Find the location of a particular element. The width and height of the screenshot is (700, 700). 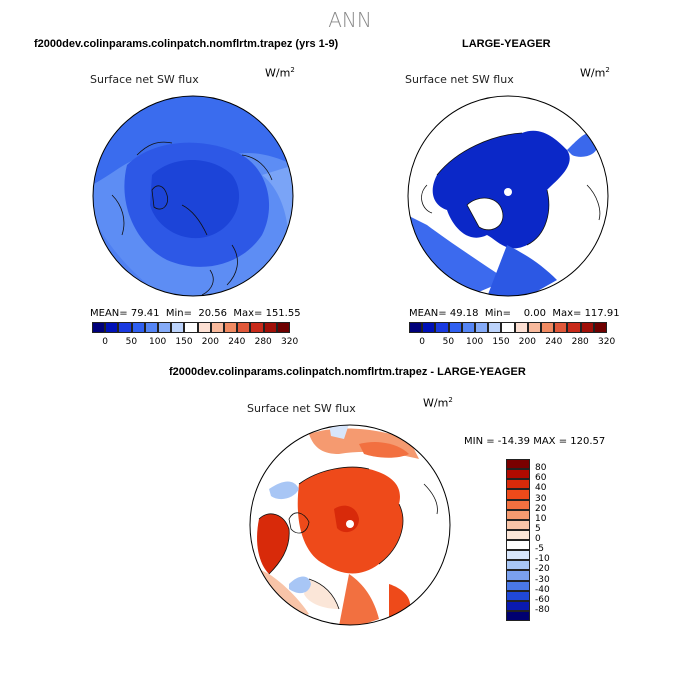

colorbar-tick-label: 80 is located at coordinates (541, 468).